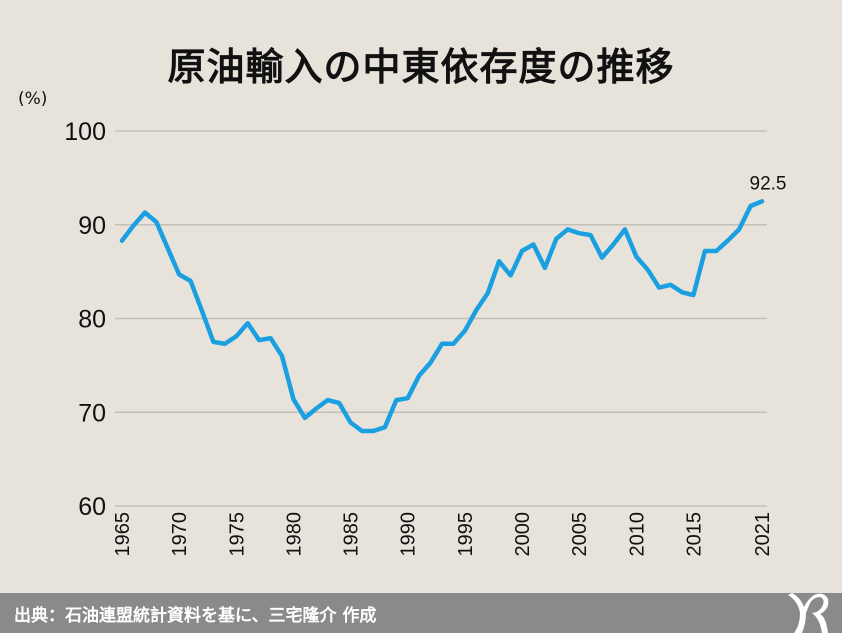  Describe the element at coordinates (195, 616) in the screenshot. I see `source-note: 出典：石油連盟統計資料を基に、三宅隆介 作成` at that location.